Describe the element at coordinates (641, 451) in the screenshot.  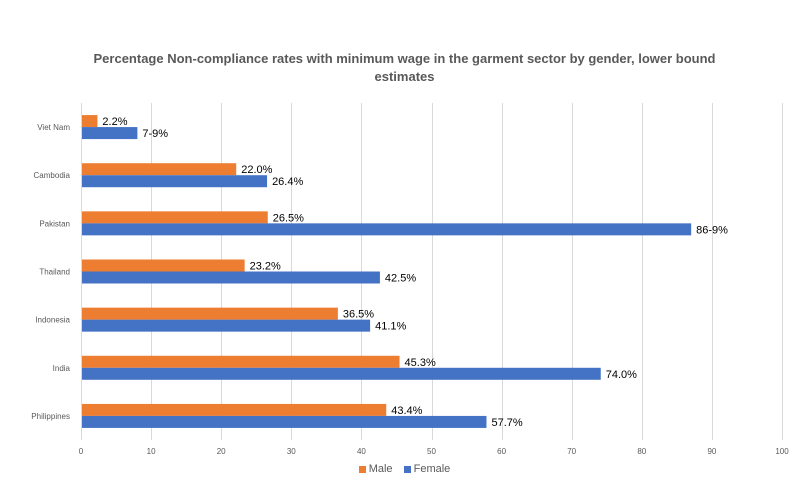
I see `x-tick-label: 80` at that location.